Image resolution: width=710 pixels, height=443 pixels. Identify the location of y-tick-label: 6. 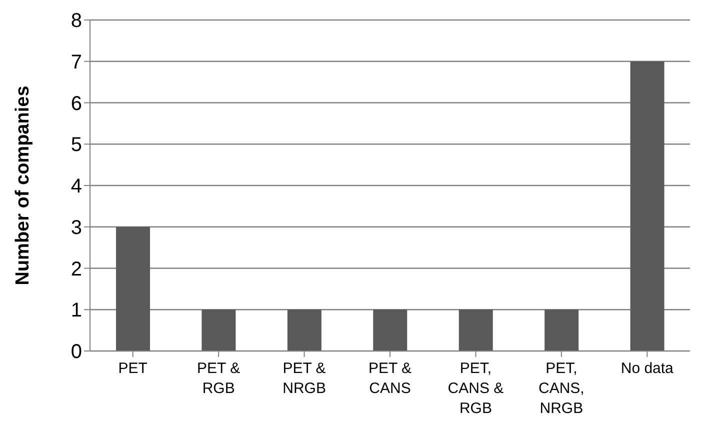
(76, 103).